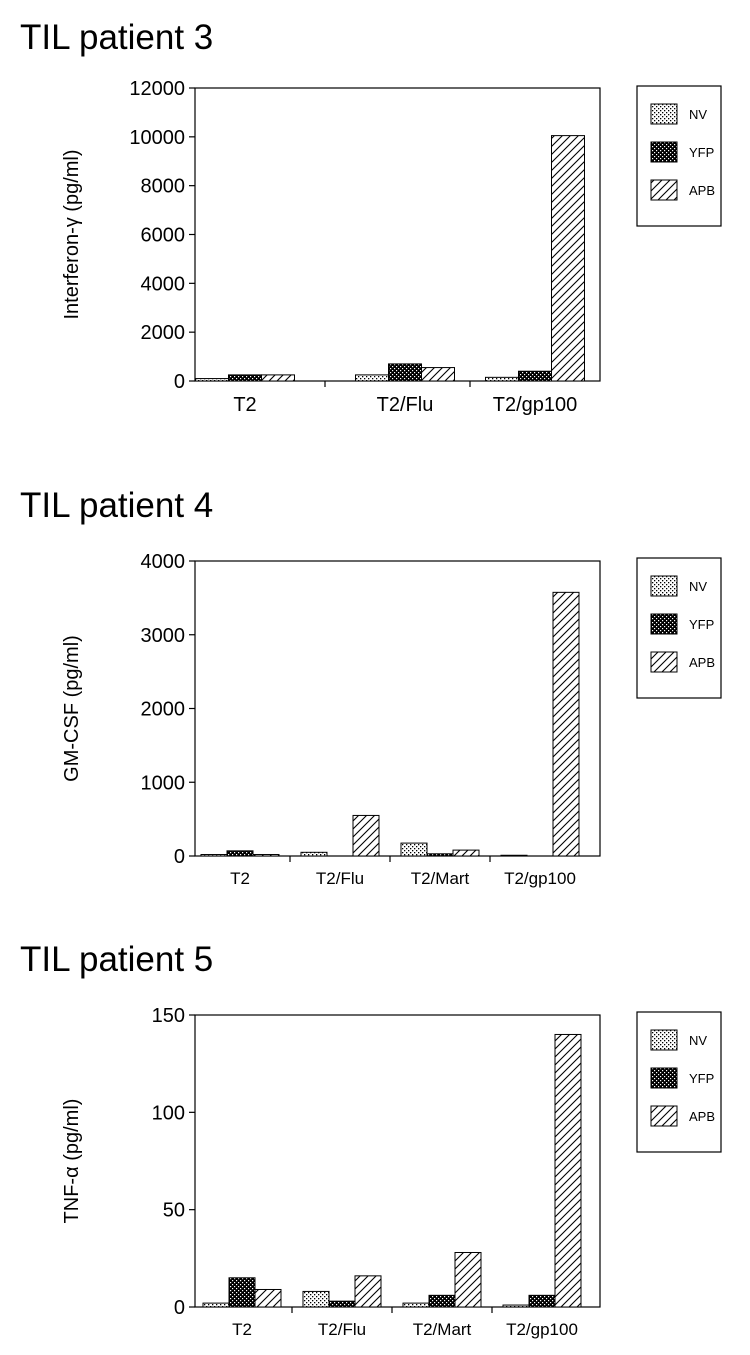 The image size is (750, 1355). Describe the element at coordinates (163, 783) in the screenshot. I see `y-tick-label: 1000` at that location.